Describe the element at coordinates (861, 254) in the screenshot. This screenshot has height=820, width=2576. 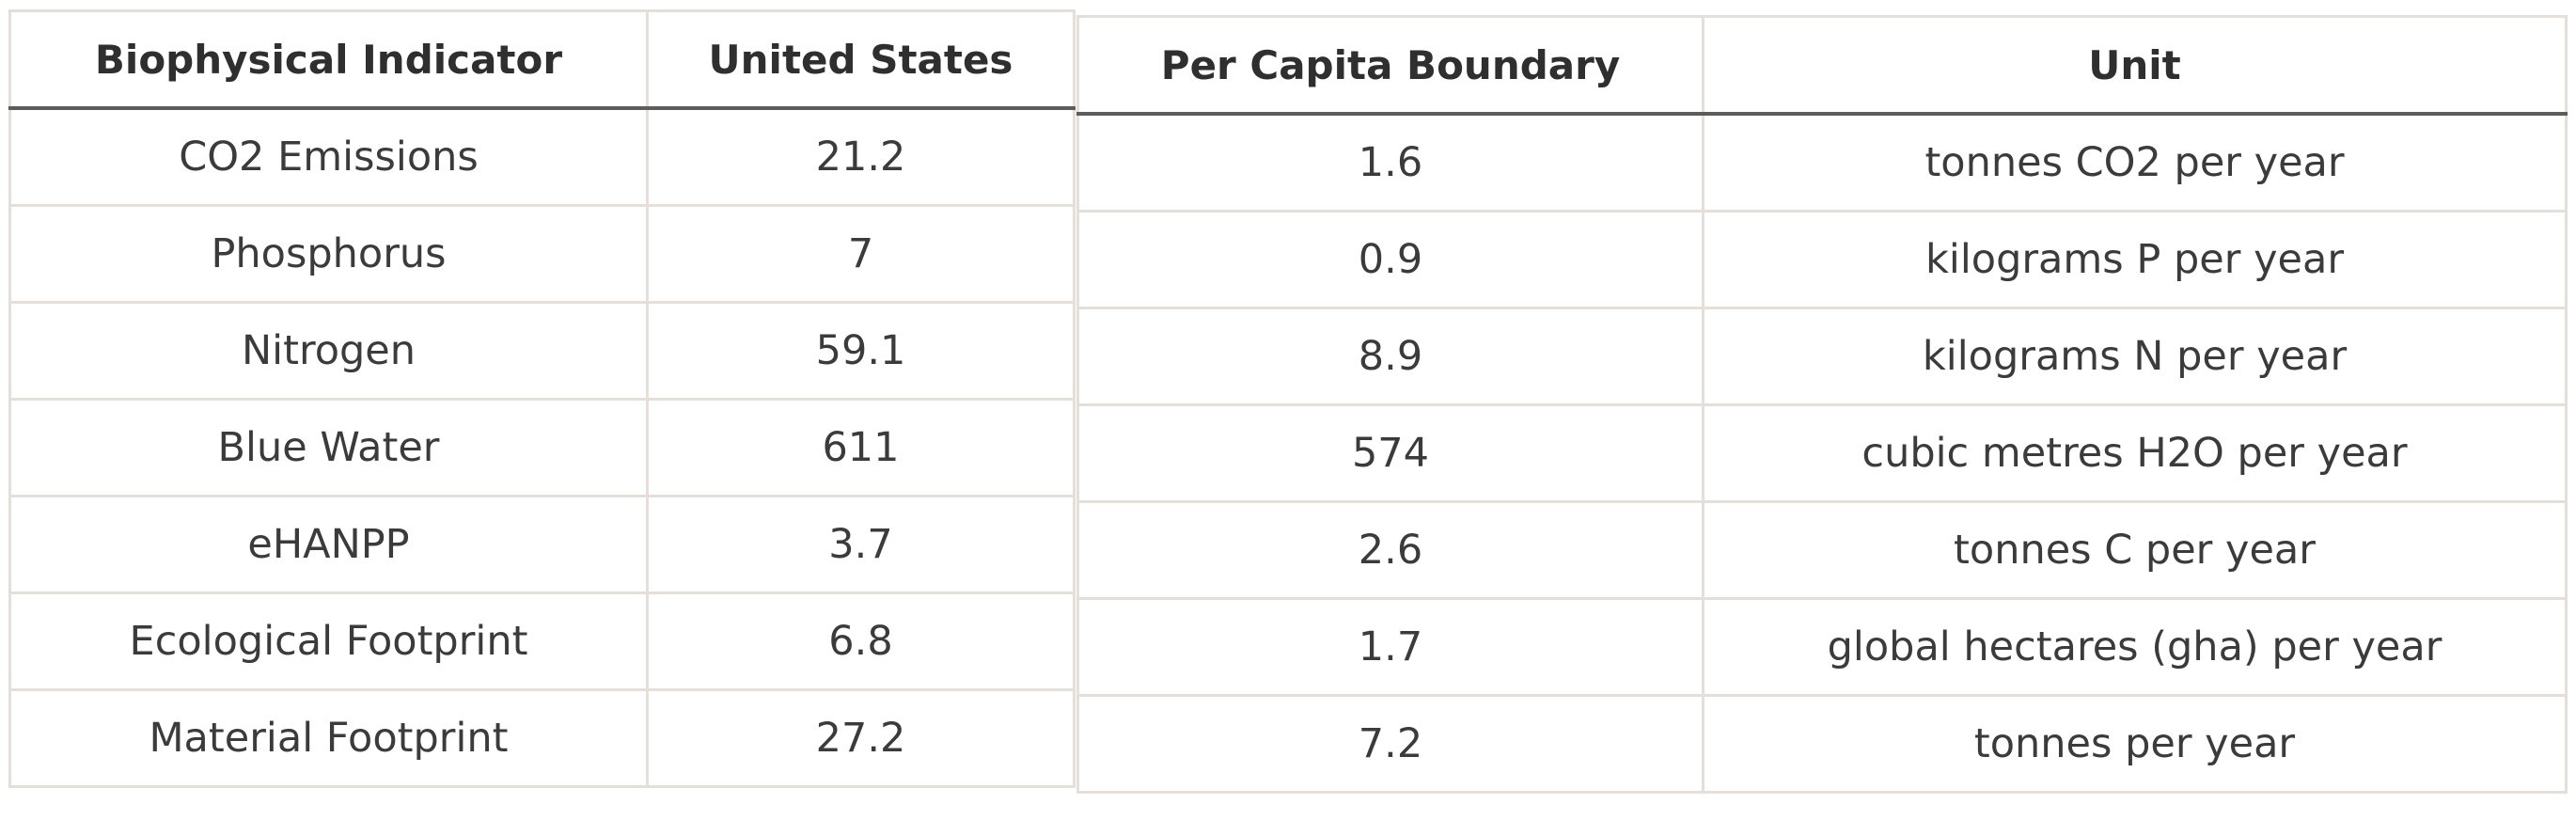
I see `us-value-cell: 7` at that location.